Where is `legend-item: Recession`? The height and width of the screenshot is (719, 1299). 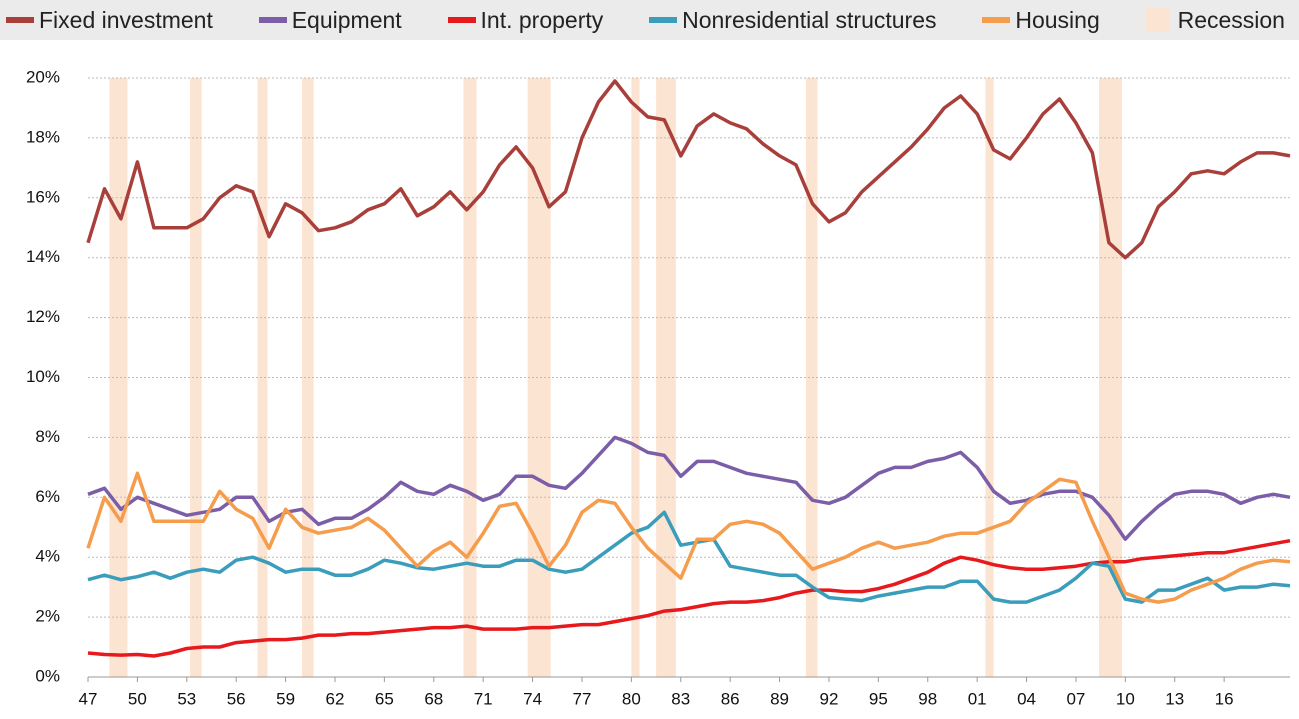
legend-item: Recession is located at coordinates (1215, 20).